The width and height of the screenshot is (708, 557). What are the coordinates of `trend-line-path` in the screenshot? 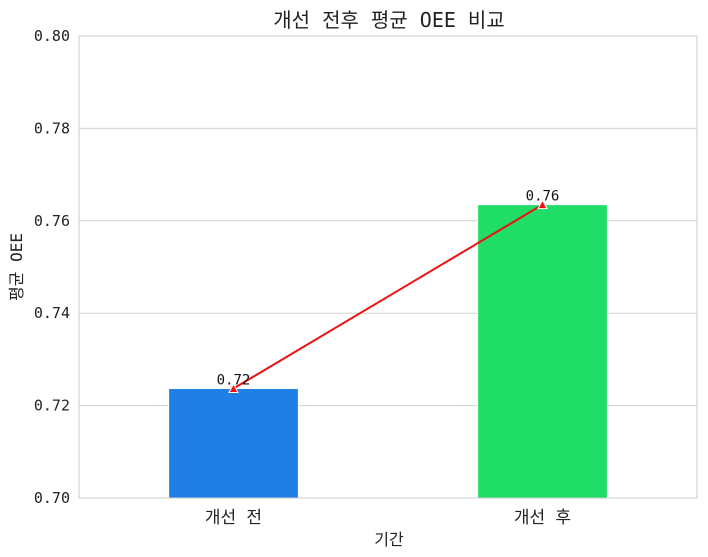 It's located at (388, 296).